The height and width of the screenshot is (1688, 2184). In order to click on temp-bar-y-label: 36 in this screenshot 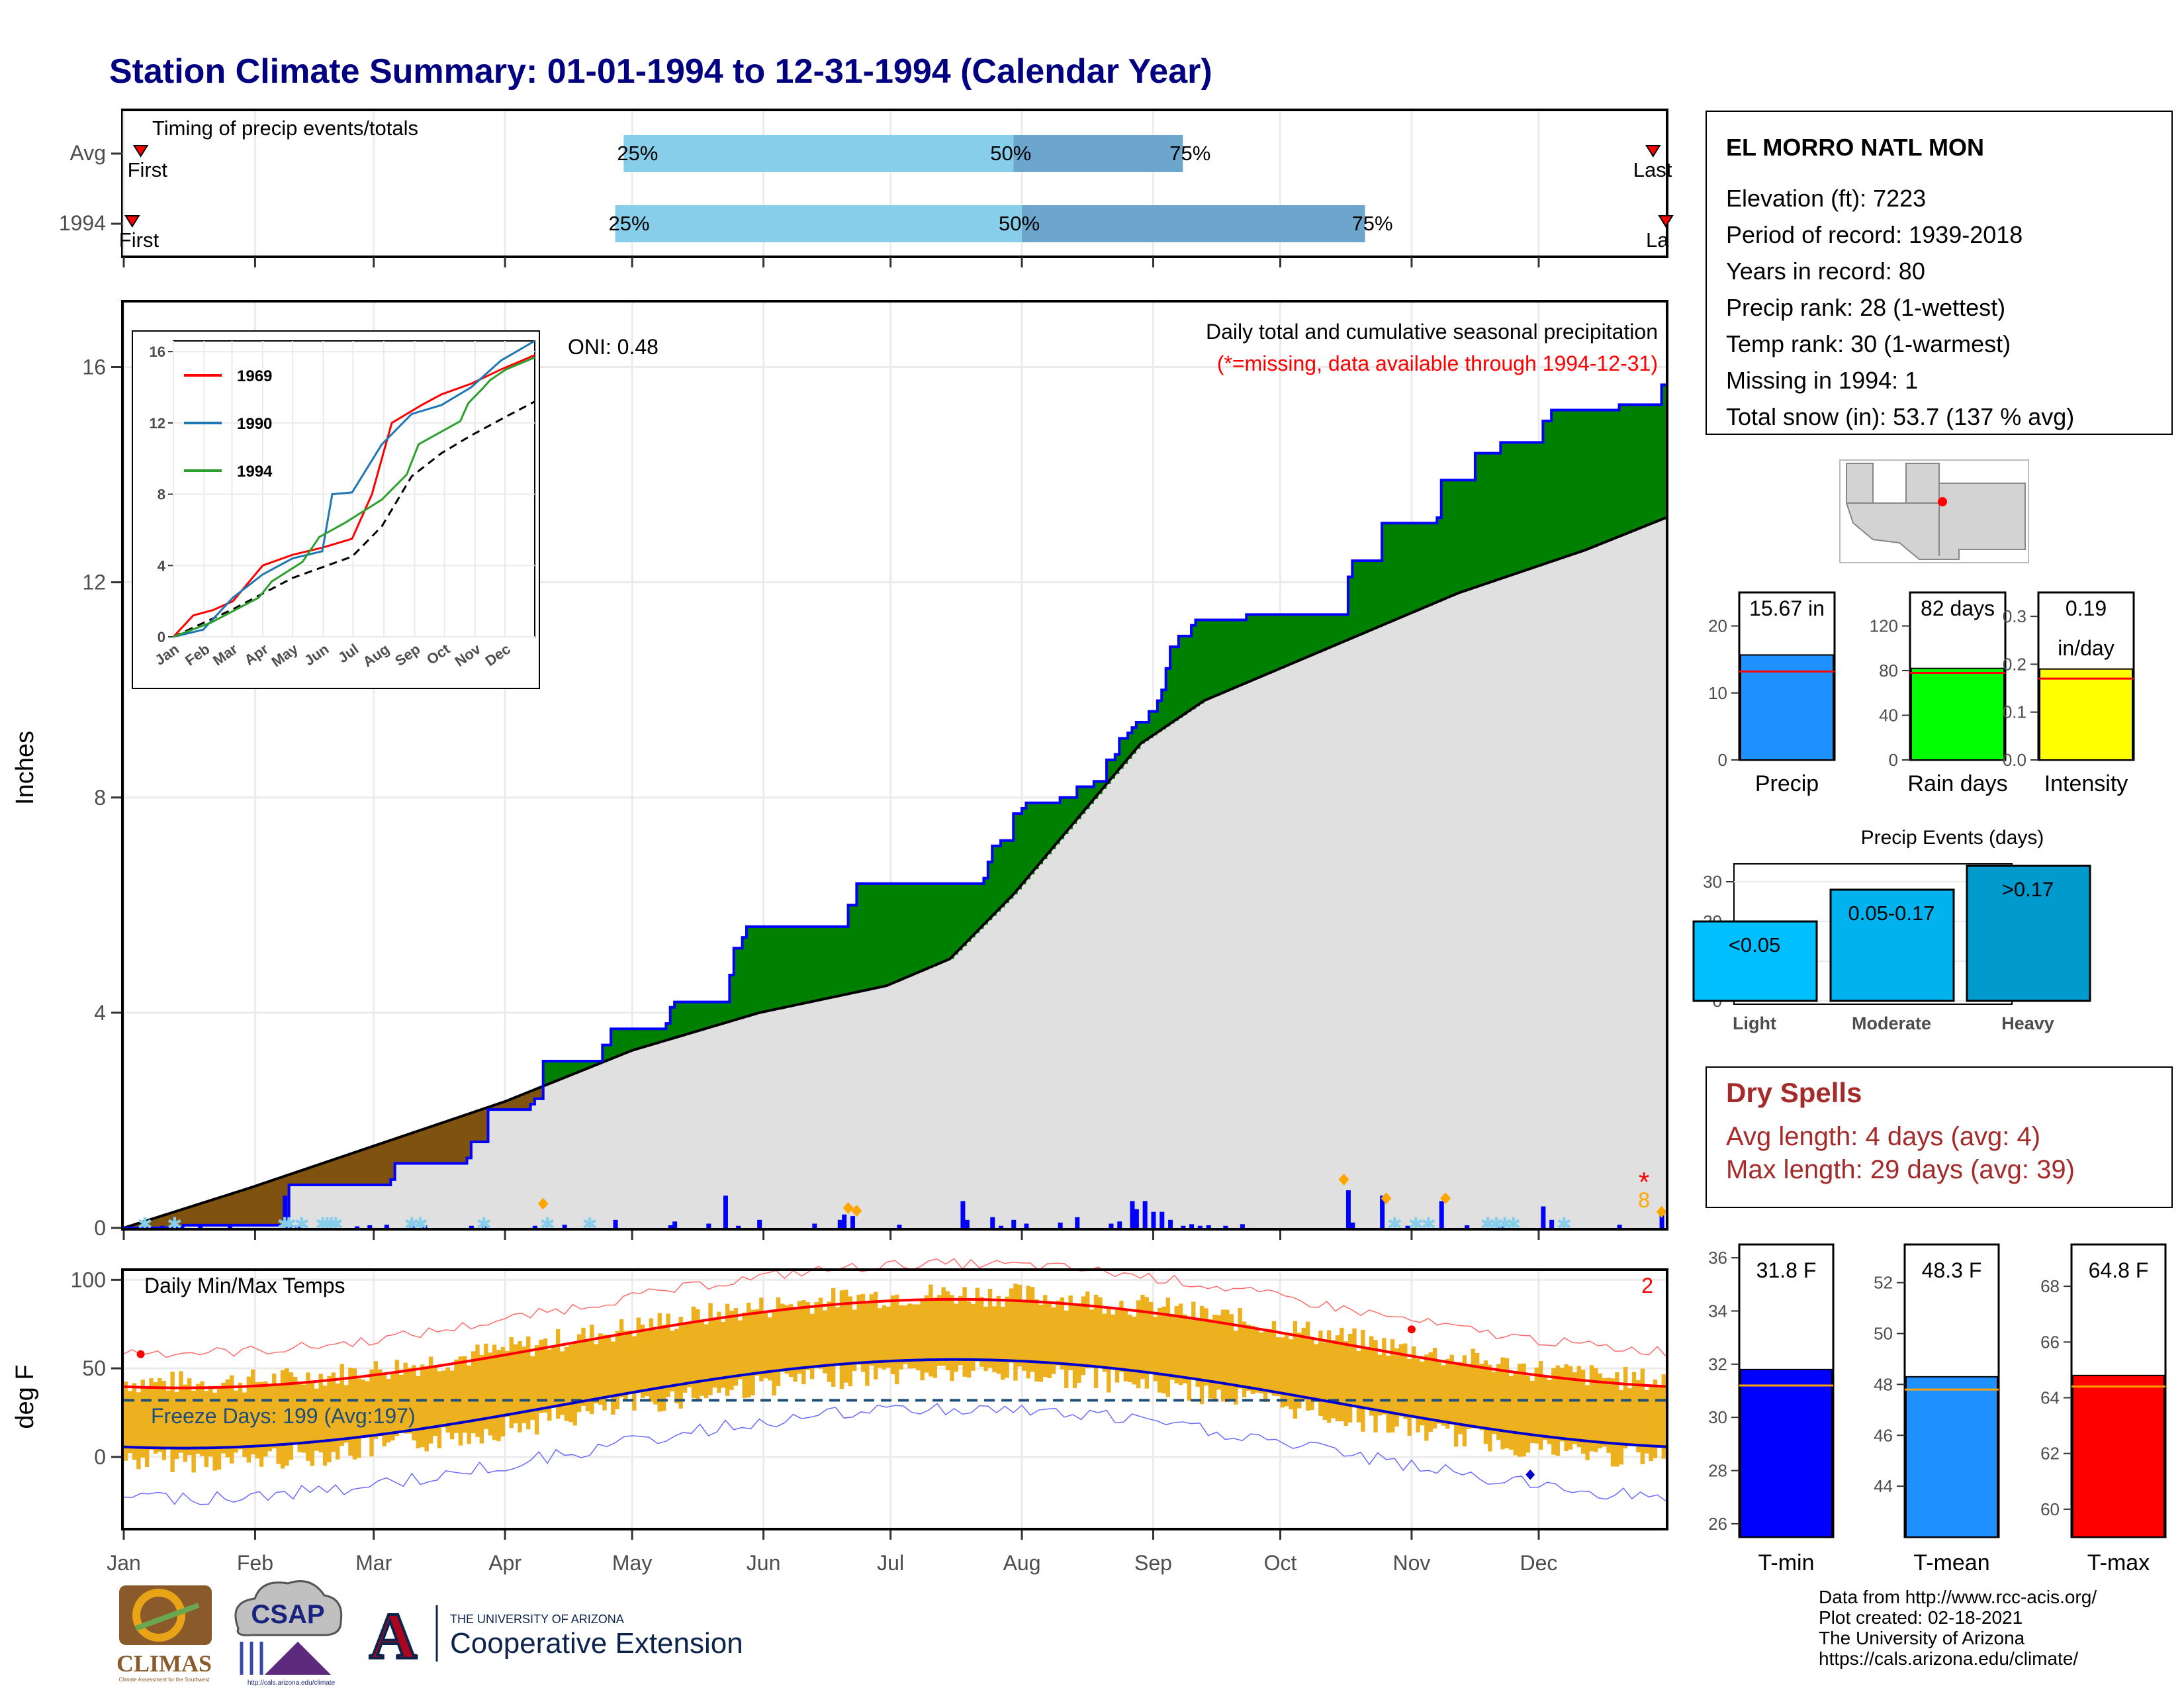, I will do `click(1718, 1258)`.